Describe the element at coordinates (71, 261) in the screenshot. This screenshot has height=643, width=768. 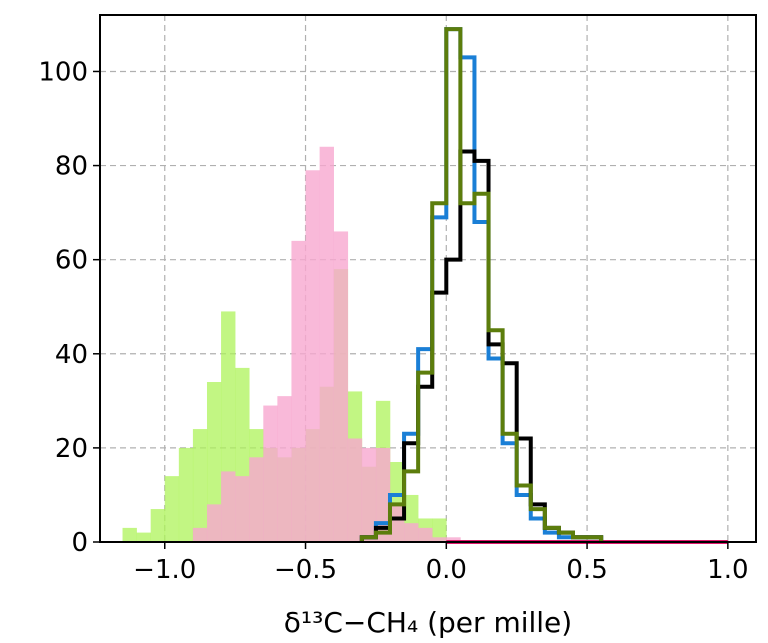
I see `y-tick-label: 60` at that location.